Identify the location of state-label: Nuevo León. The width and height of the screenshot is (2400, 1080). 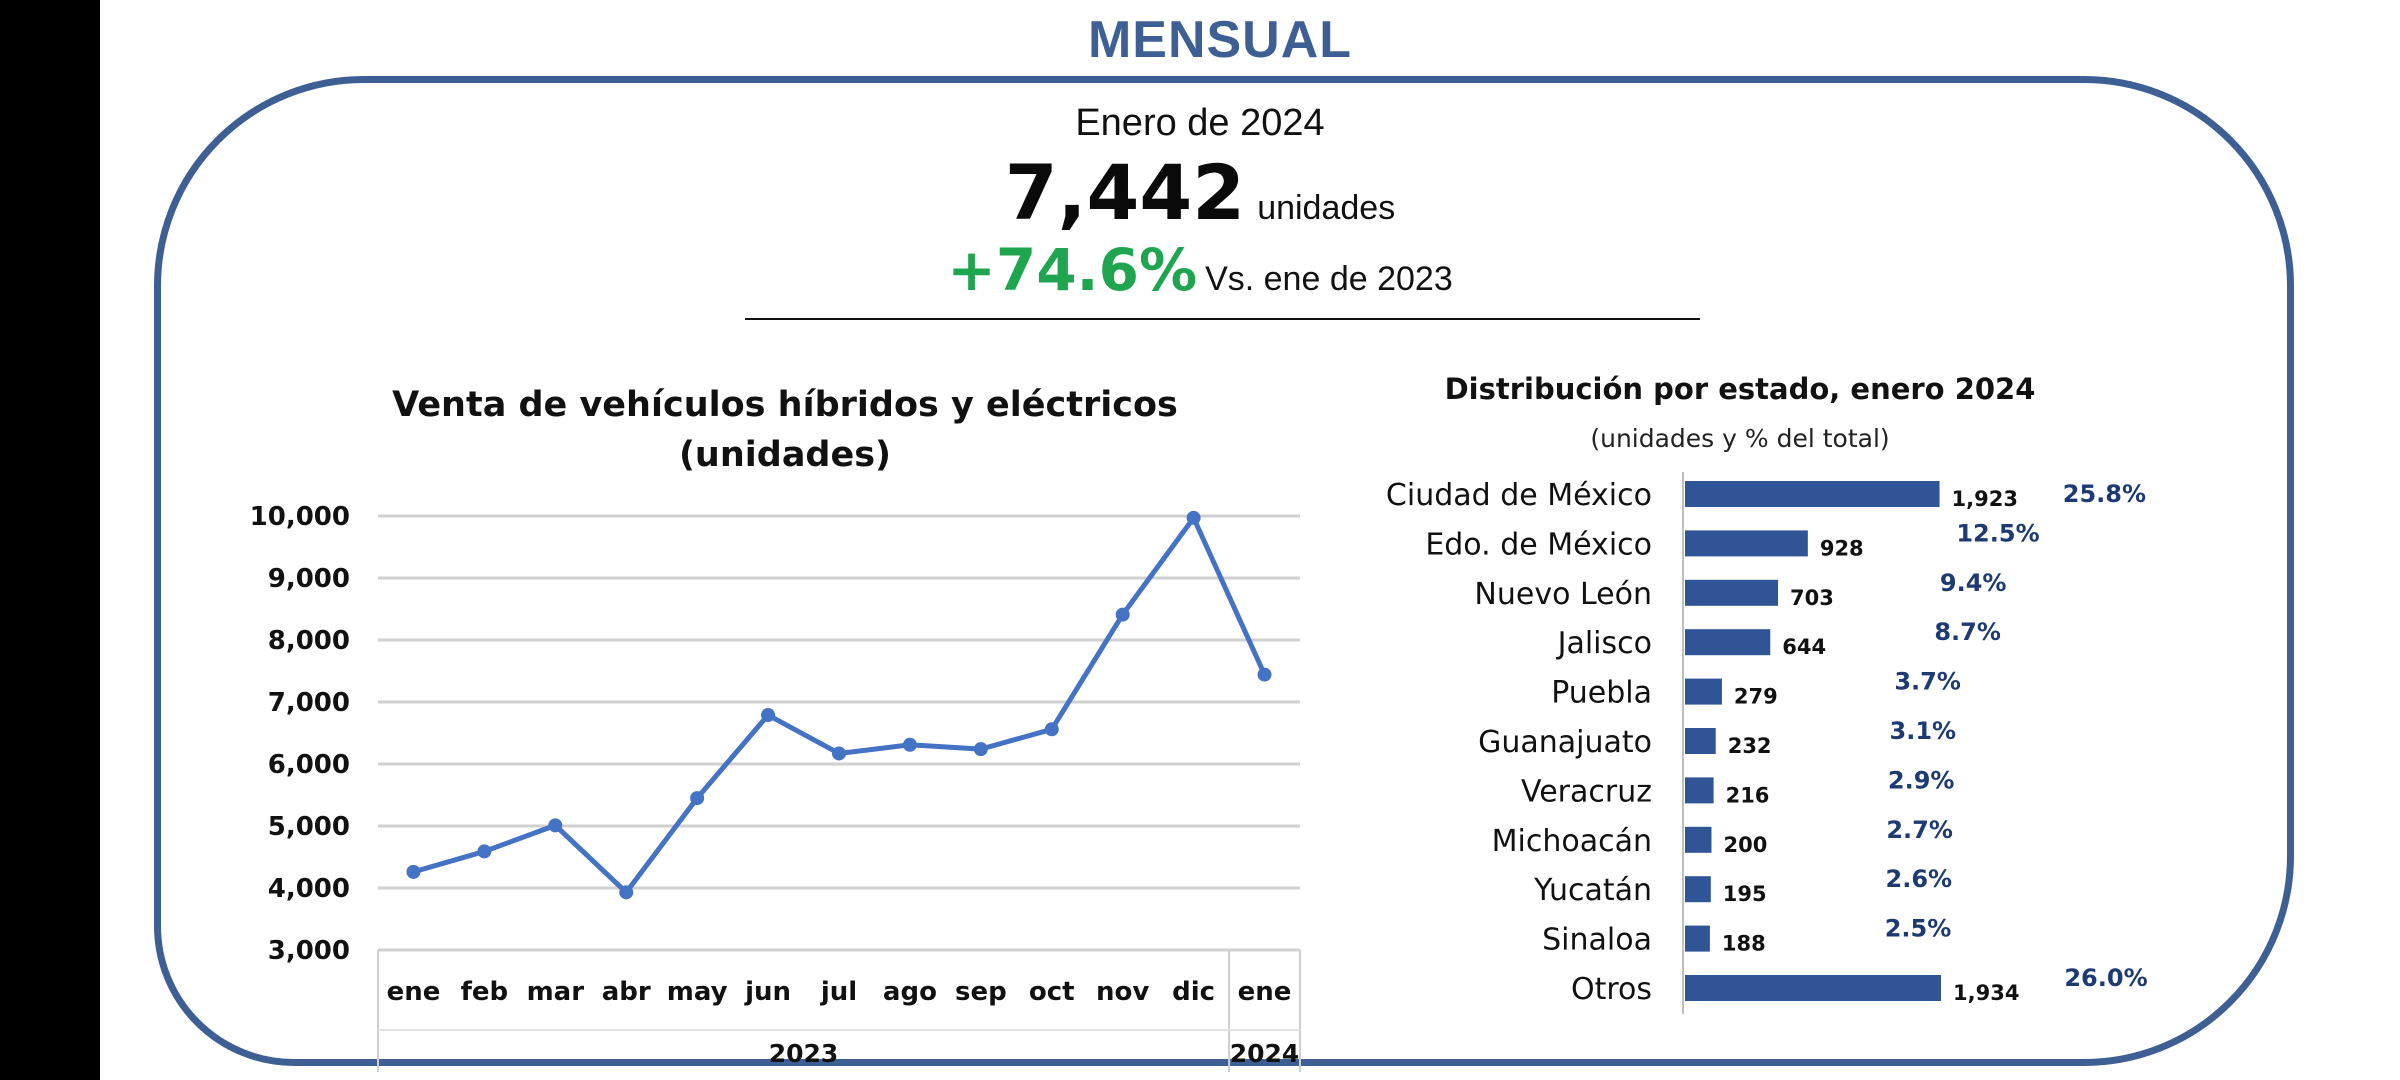
(1563, 594).